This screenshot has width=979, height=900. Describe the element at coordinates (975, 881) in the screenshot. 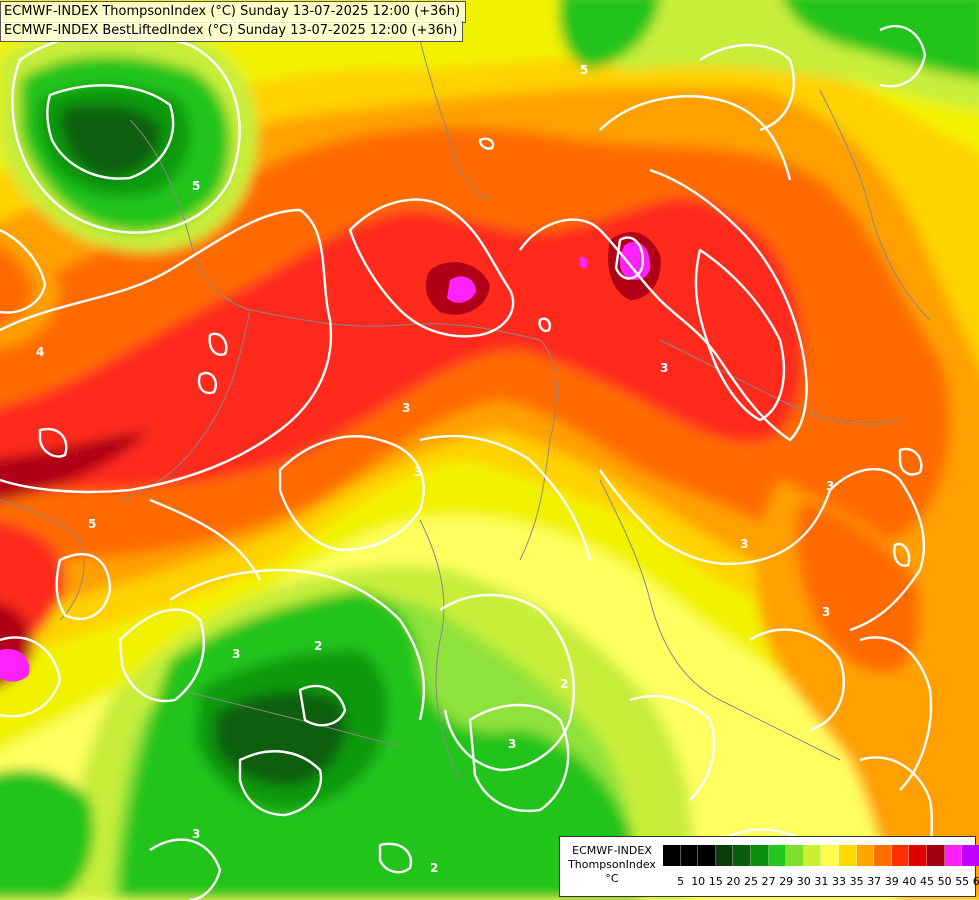

I see `legend-level-label: 60` at that location.